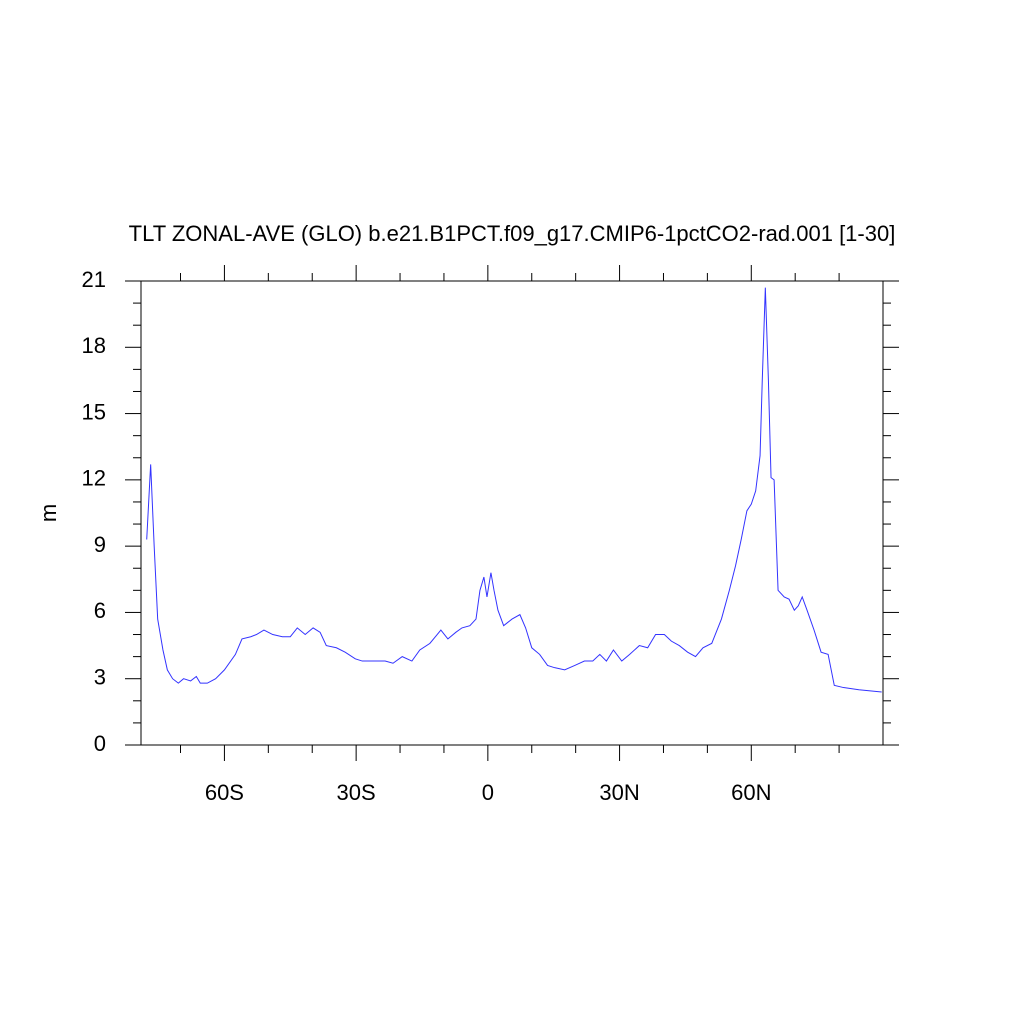 The image size is (1024, 1024). I want to click on y-tick-label: 3, so click(100, 677).